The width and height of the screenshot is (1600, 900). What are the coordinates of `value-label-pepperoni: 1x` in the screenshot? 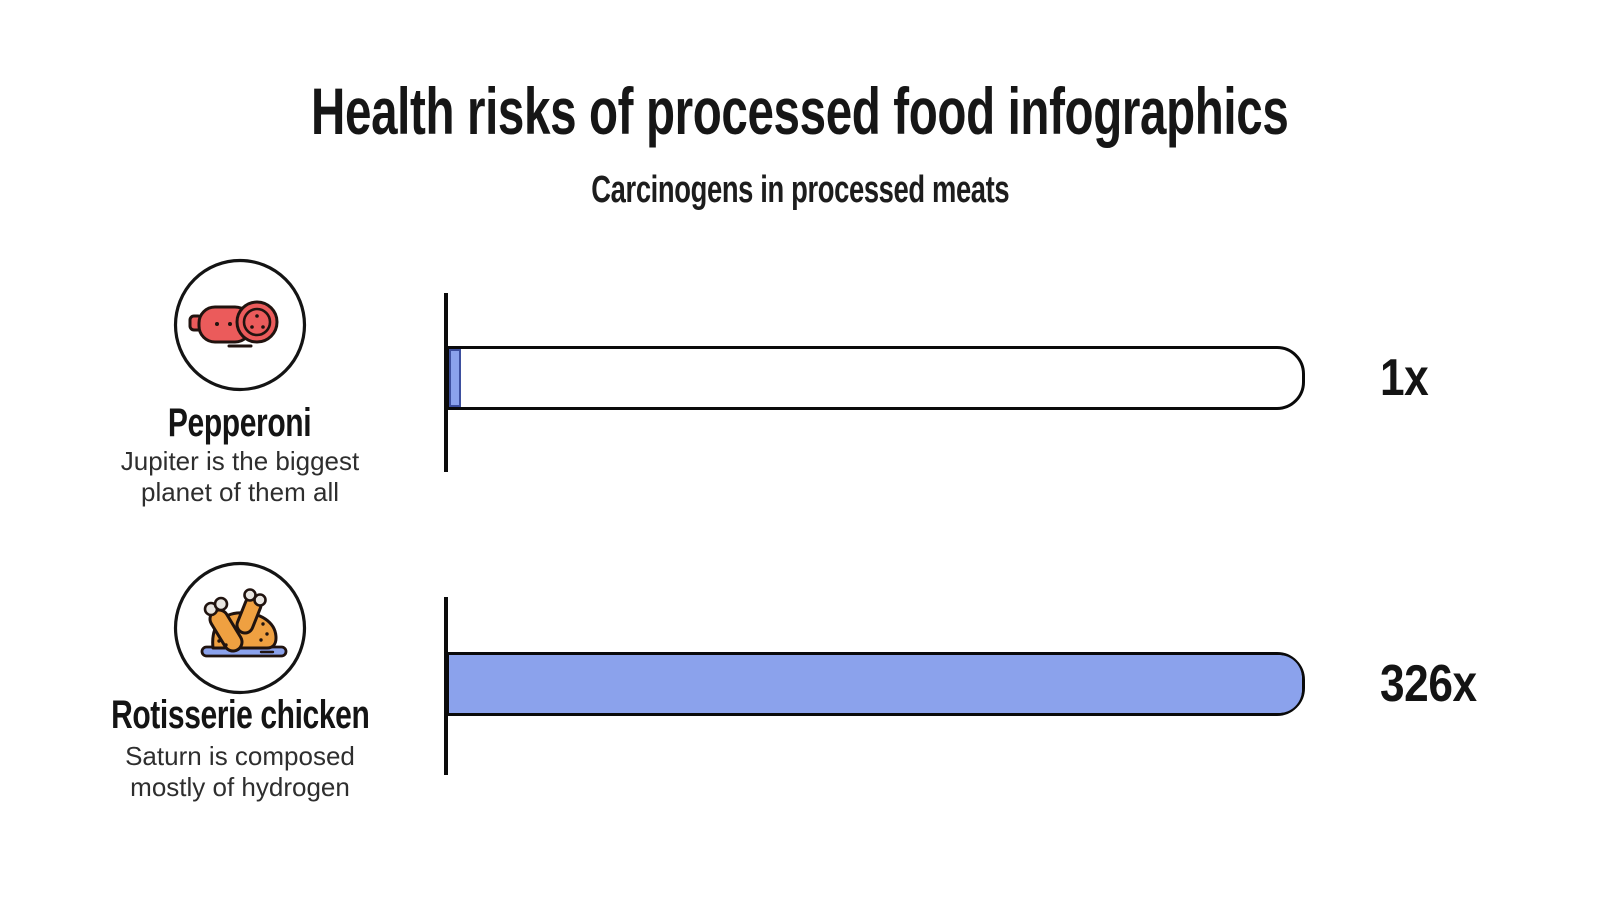 It's located at (1404, 378).